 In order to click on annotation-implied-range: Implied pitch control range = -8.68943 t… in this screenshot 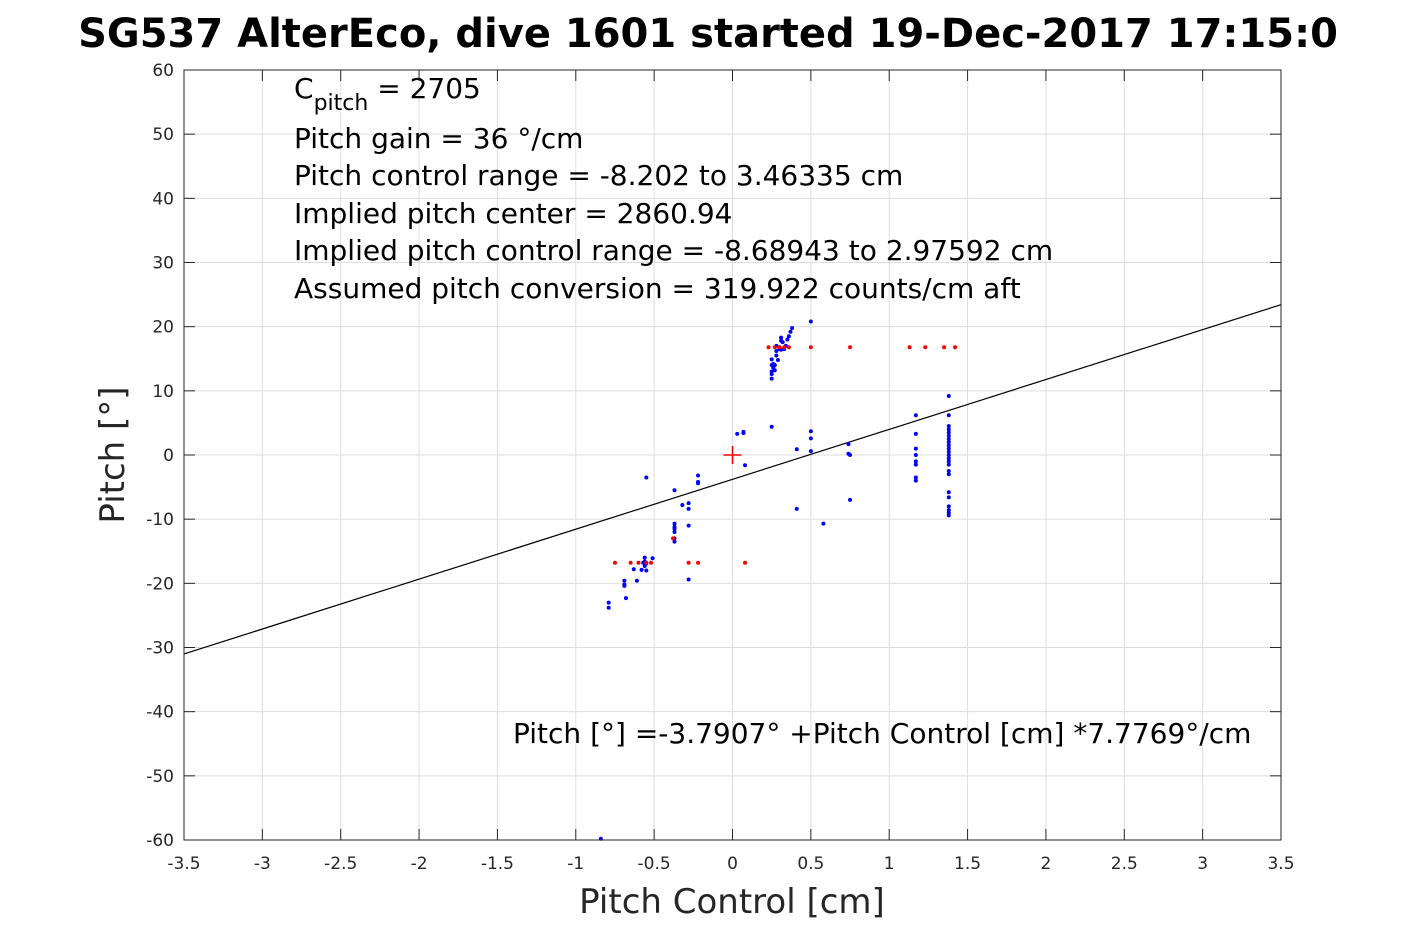, I will do `click(673, 250)`.